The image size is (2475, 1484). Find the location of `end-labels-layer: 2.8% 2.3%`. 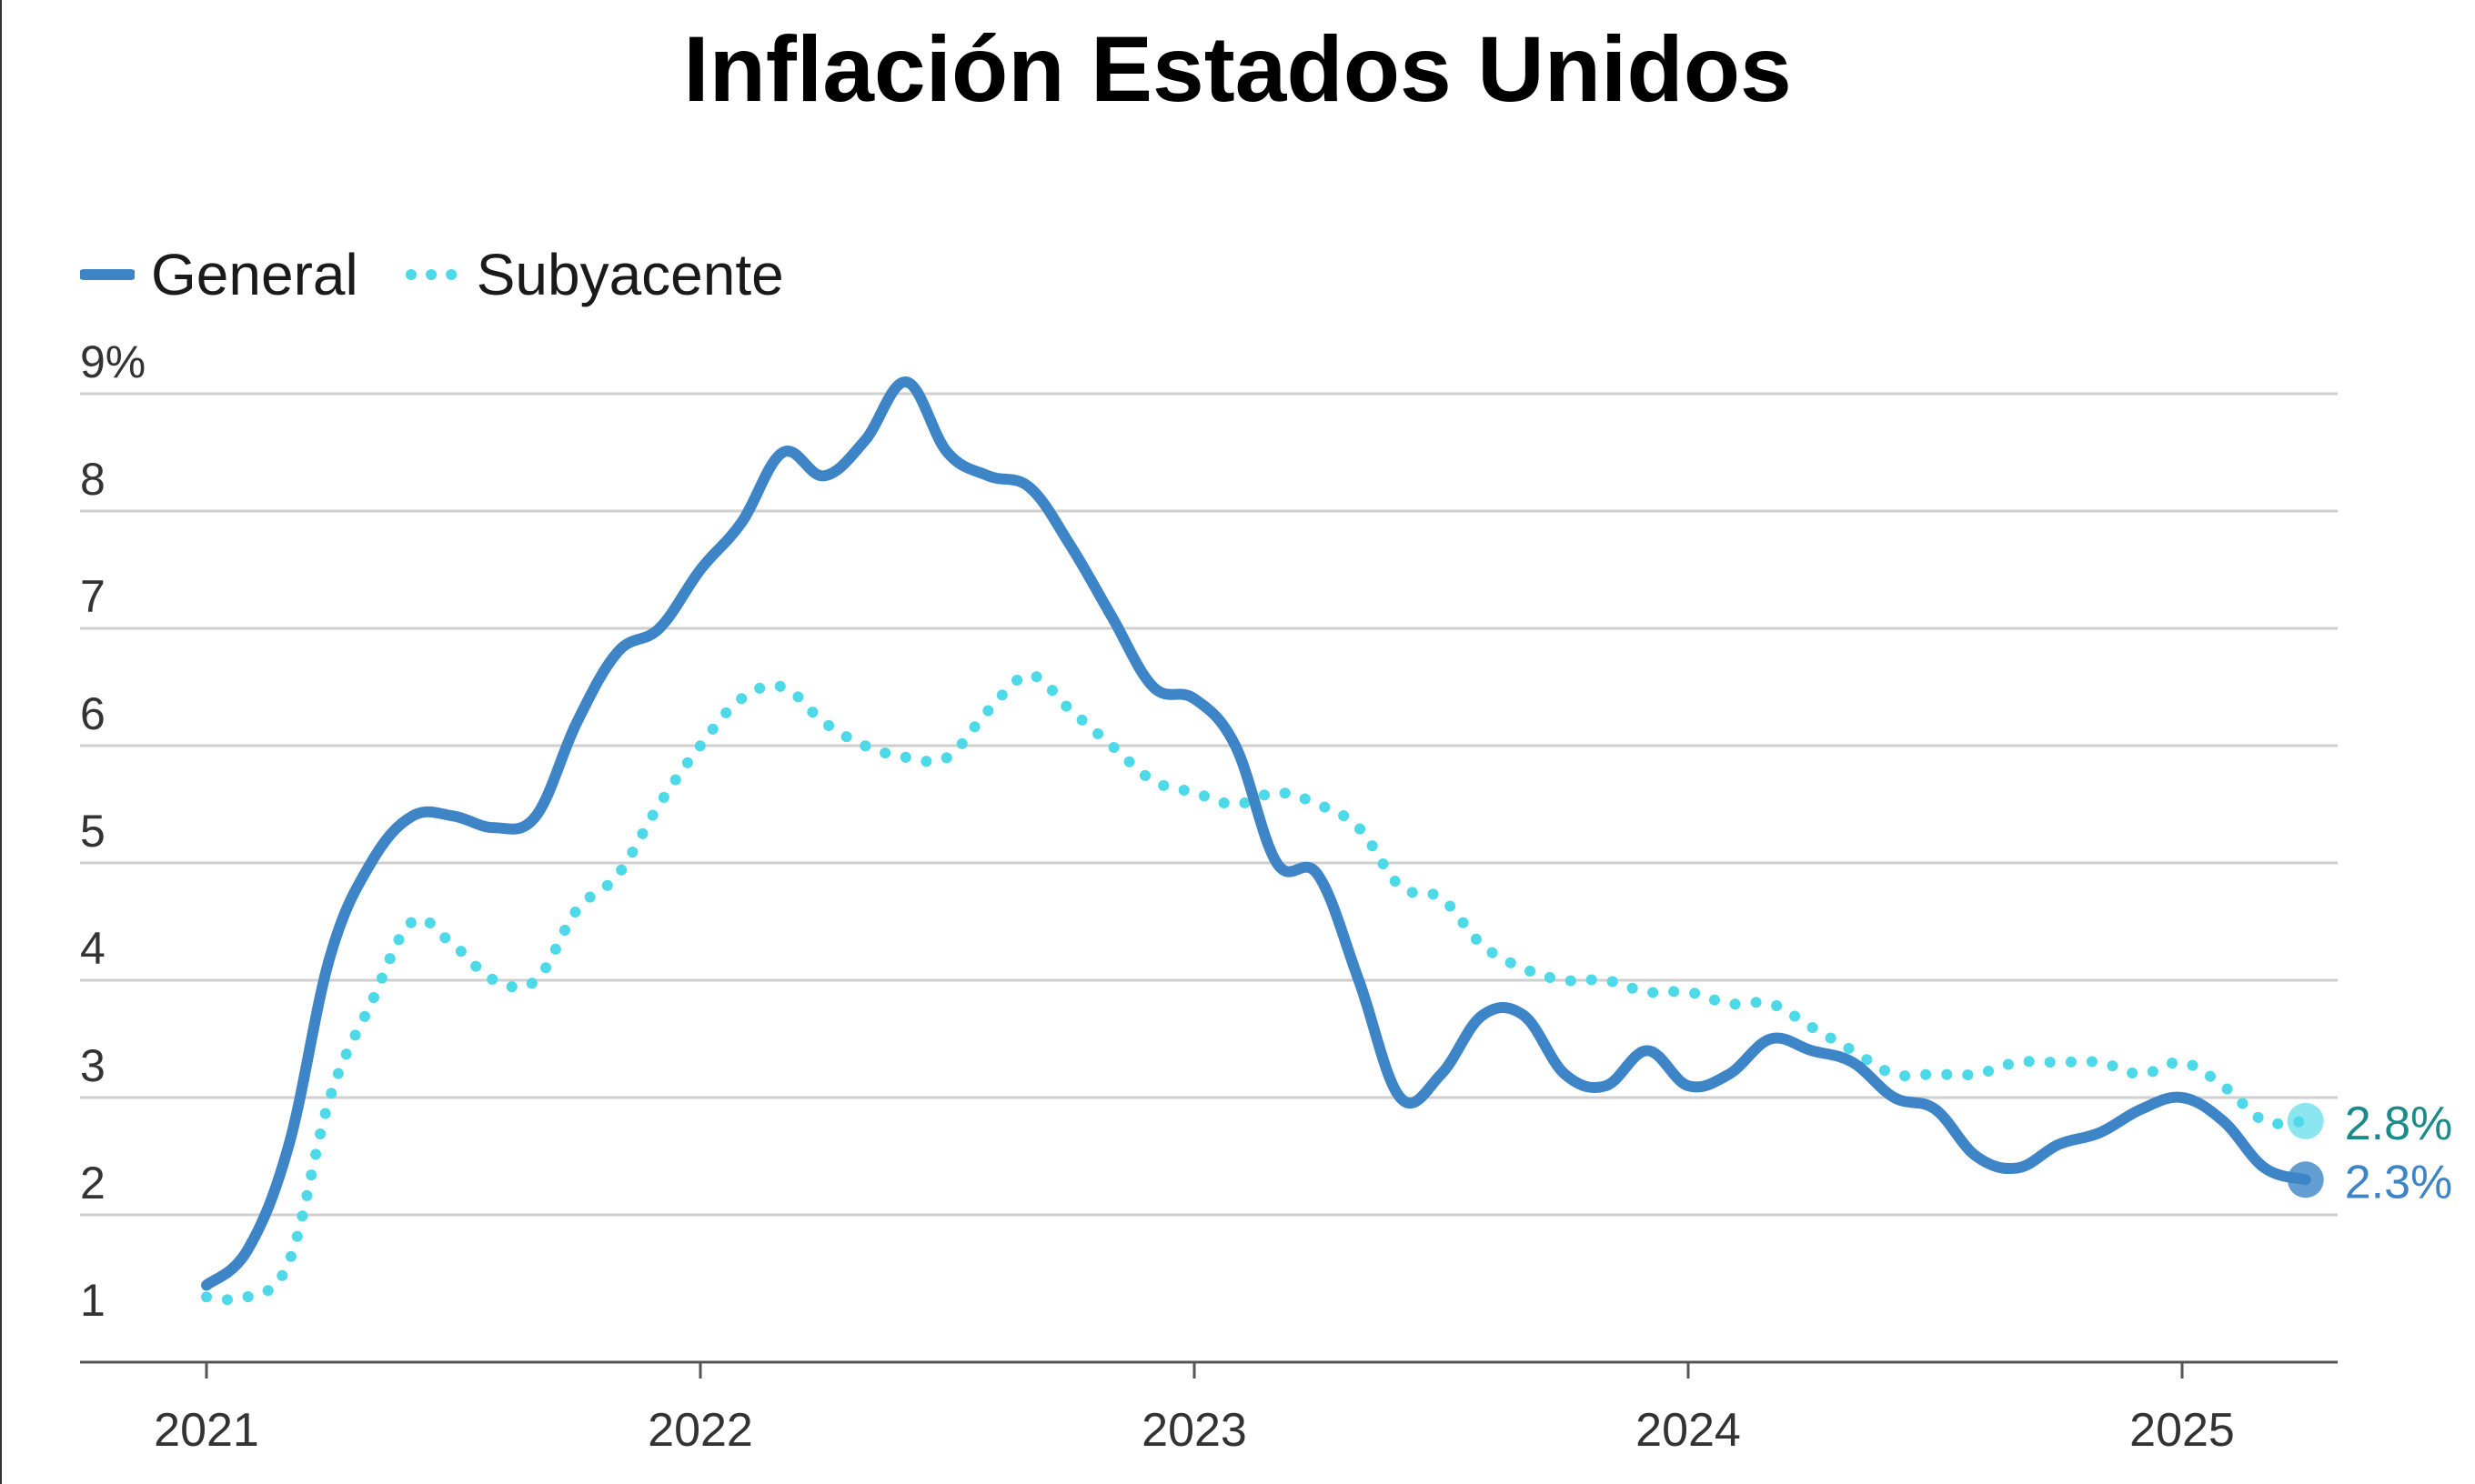

end-labels-layer: 2.8% 2.3% is located at coordinates (2370, 1153).